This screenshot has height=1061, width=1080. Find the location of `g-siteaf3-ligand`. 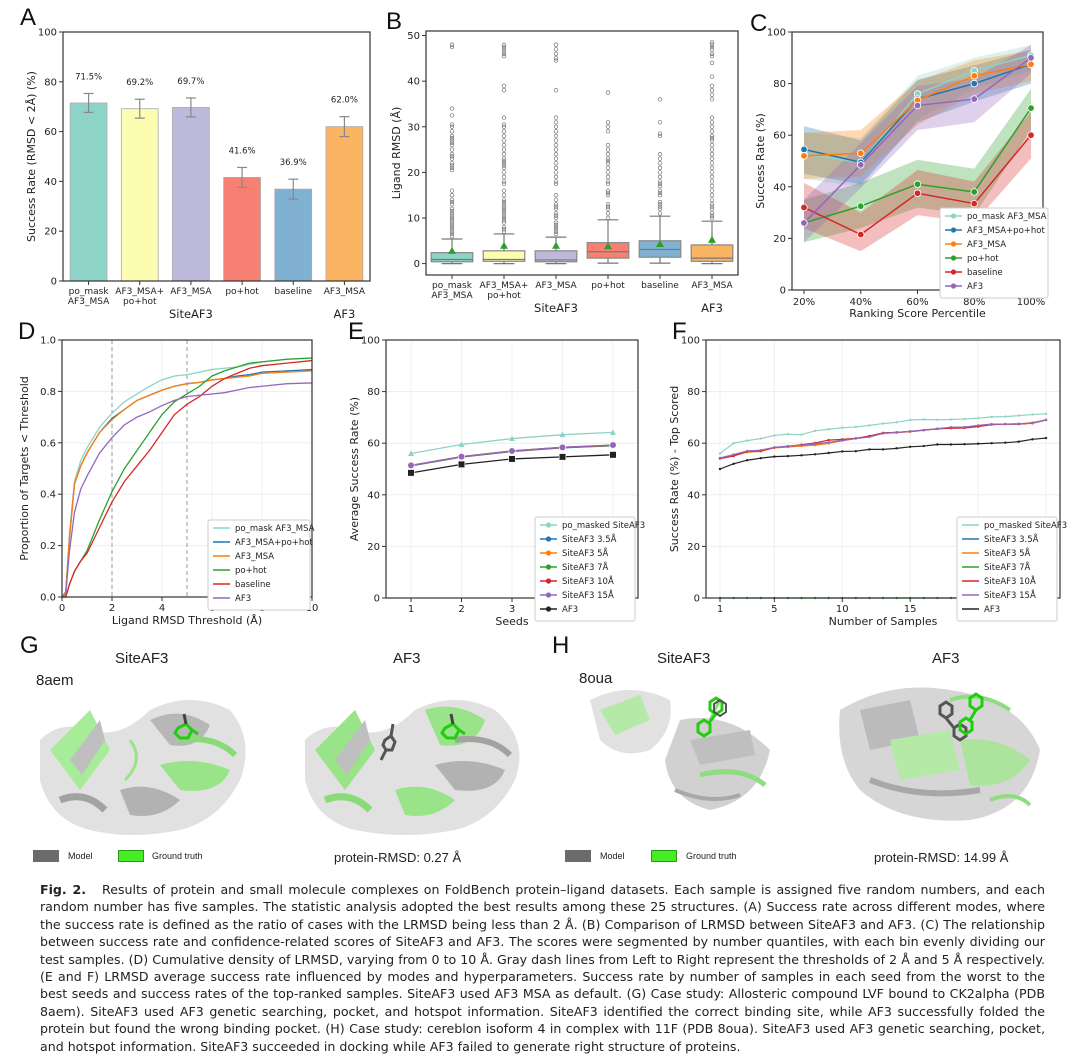

g-siteaf3-ligand is located at coordinates (186, 726).